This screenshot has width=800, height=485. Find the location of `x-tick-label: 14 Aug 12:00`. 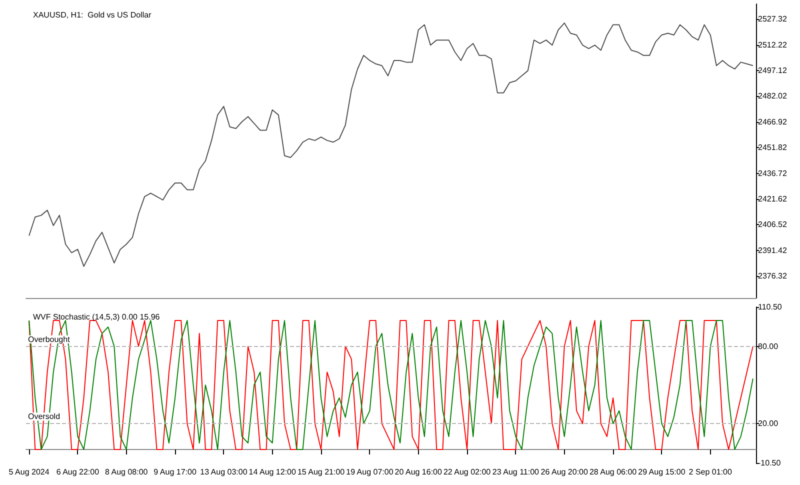

x-tick-label: 14 Aug 12:00 is located at coordinates (272, 472).